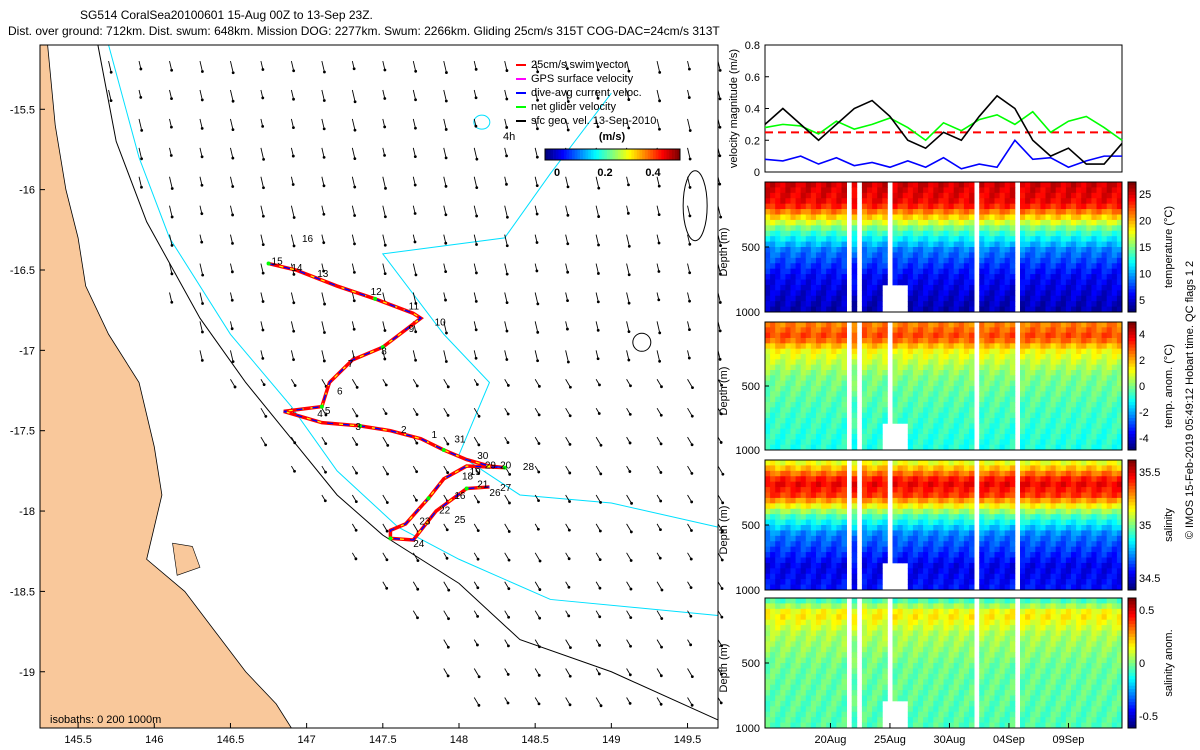 This screenshot has height=750, width=1200. Describe the element at coordinates (1132, 210) in the screenshot. I see `section-colorbar-cell` at that location.